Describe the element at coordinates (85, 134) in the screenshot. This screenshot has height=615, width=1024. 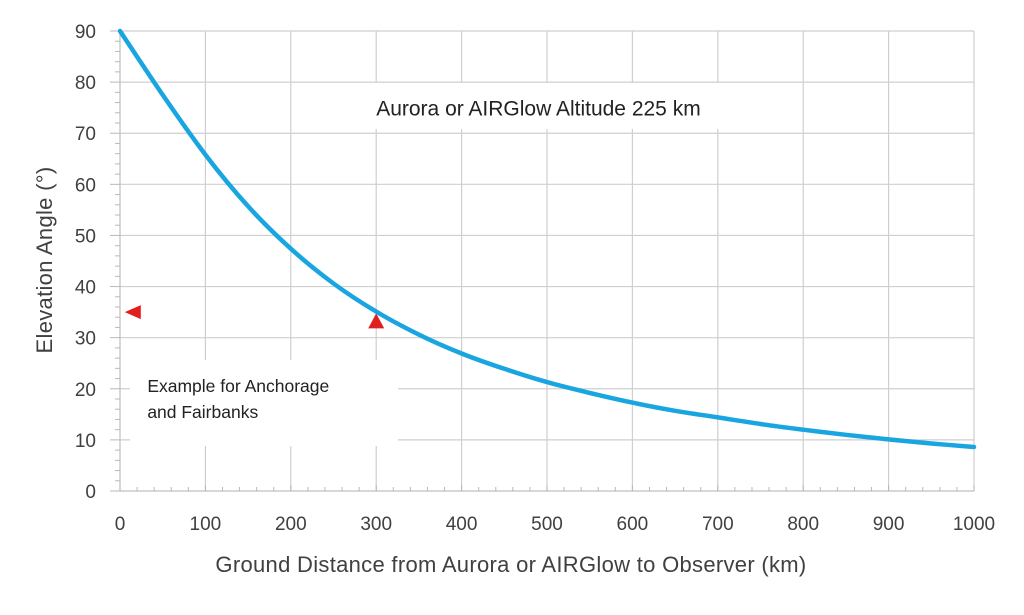
I see `y-tick-label: 70` at that location.